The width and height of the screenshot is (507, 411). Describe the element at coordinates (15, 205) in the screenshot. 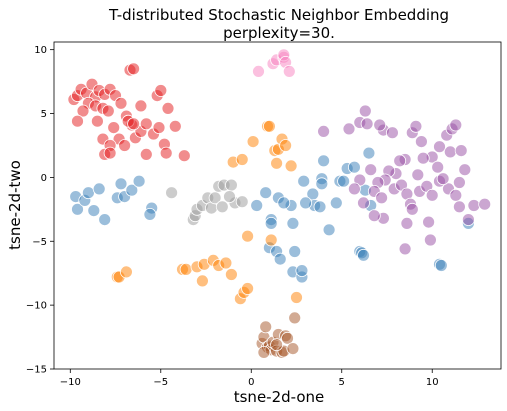

I see `y-axis-label: tsne-2d-two` at that location.